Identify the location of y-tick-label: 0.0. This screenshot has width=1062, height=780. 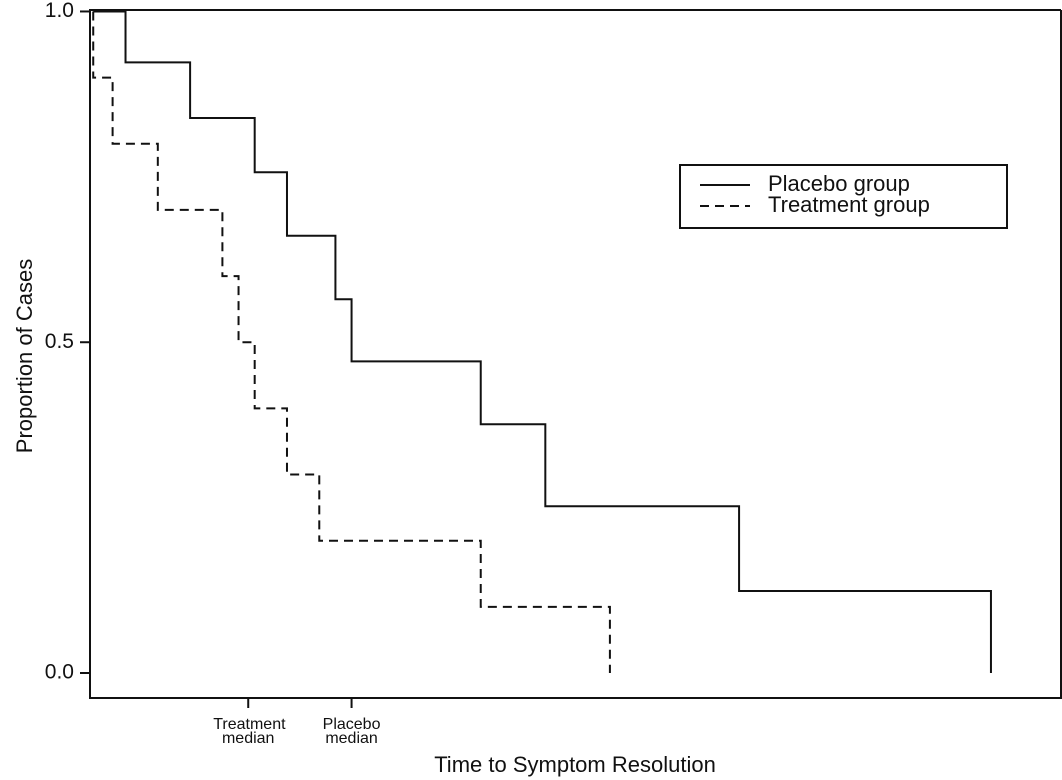
(59, 672).